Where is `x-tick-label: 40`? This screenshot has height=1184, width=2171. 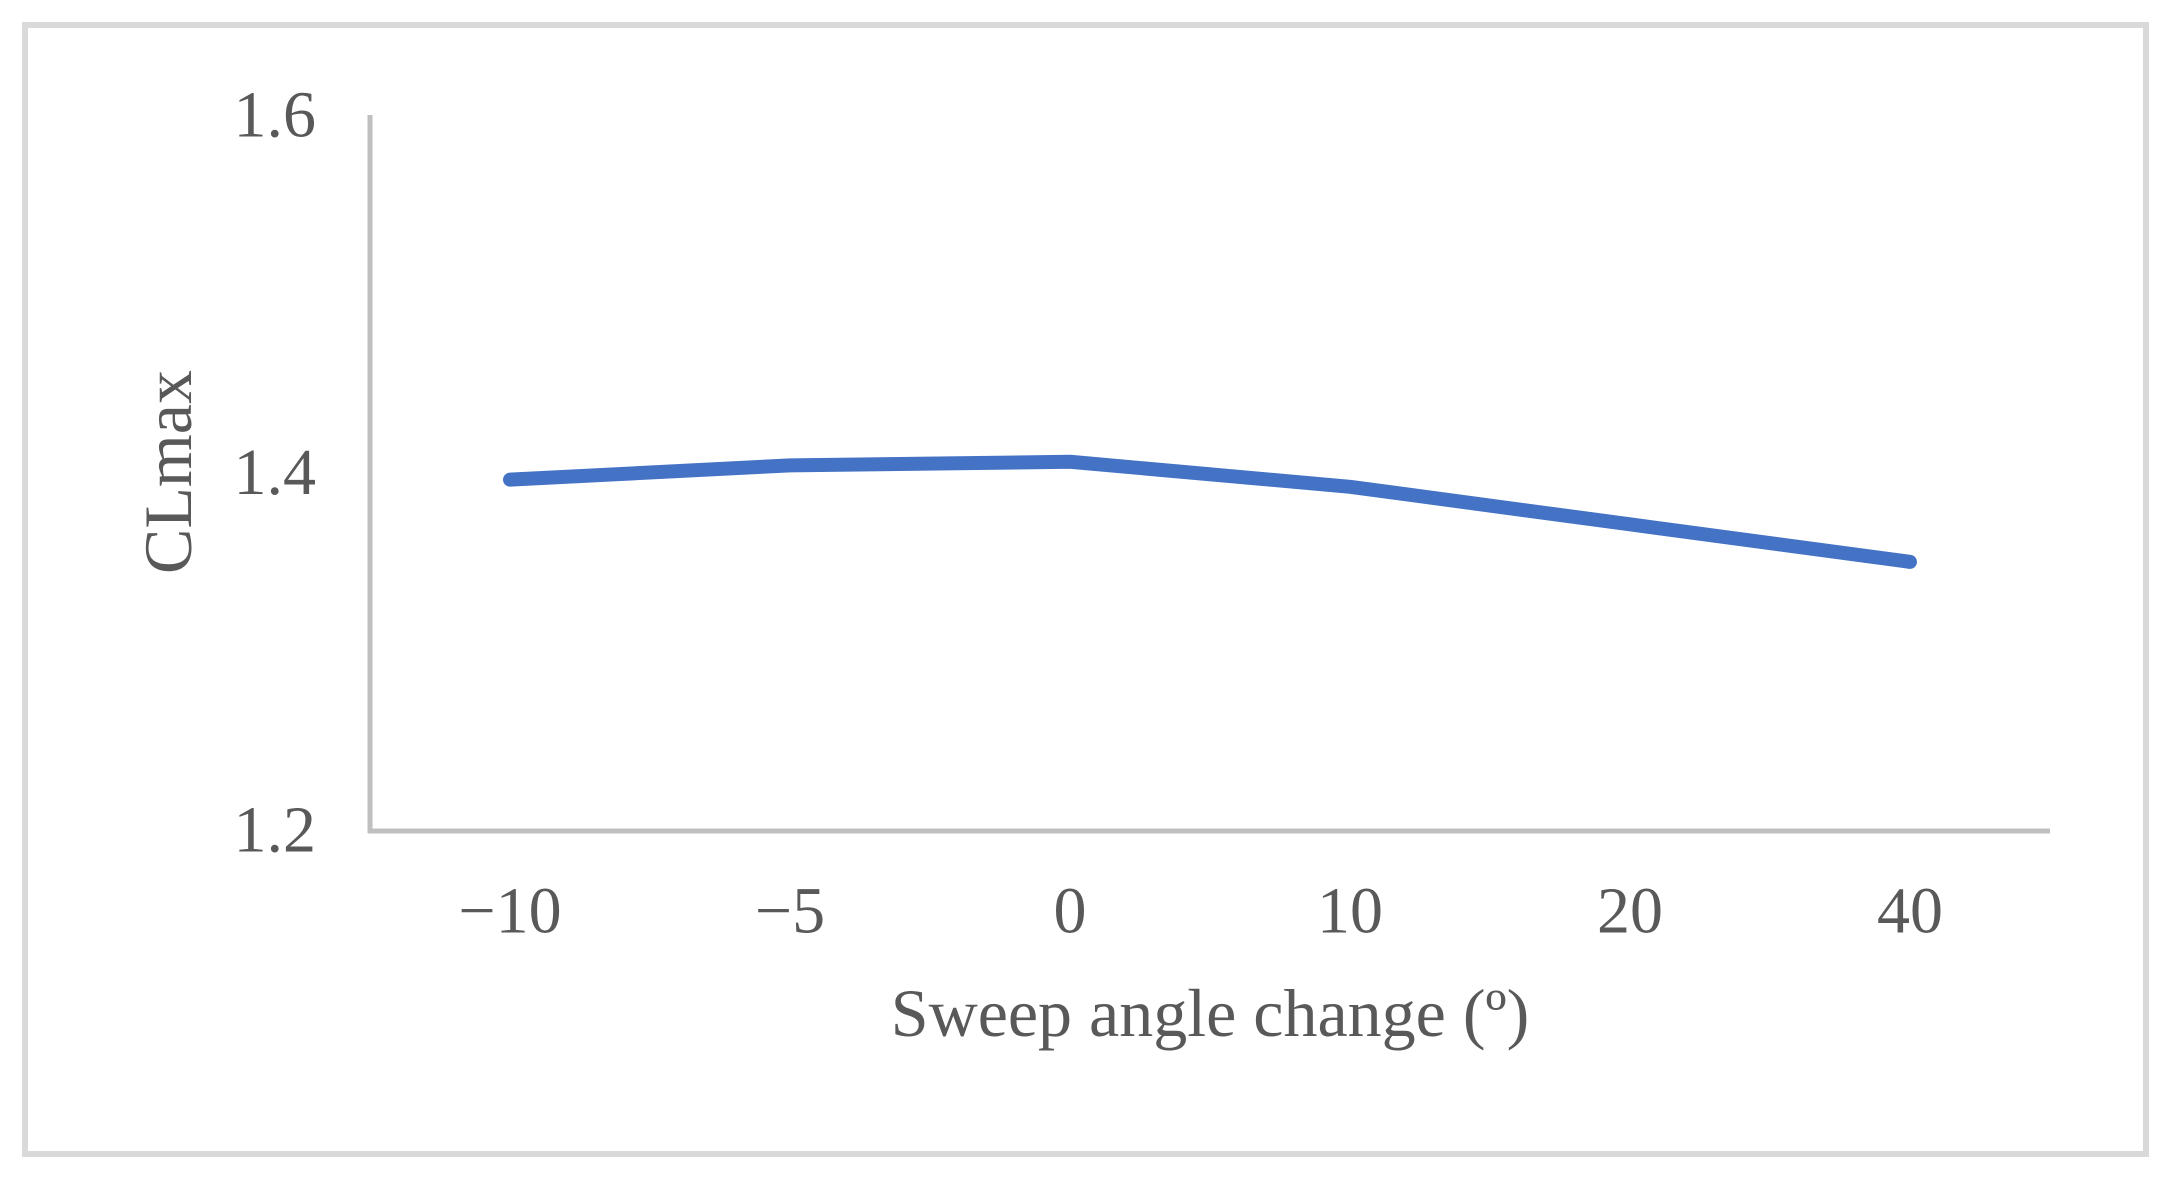 x-tick-label: 40 is located at coordinates (1910, 911).